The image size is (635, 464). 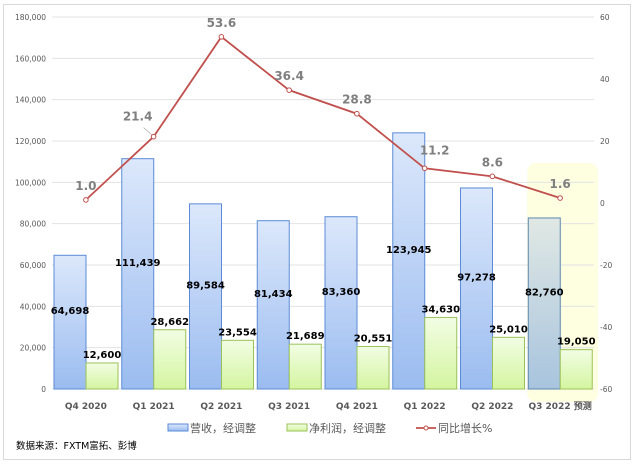 What do you see at coordinates (273, 294) in the screenshot?
I see `revenue-data-label: 81,434` at bounding box center [273, 294].